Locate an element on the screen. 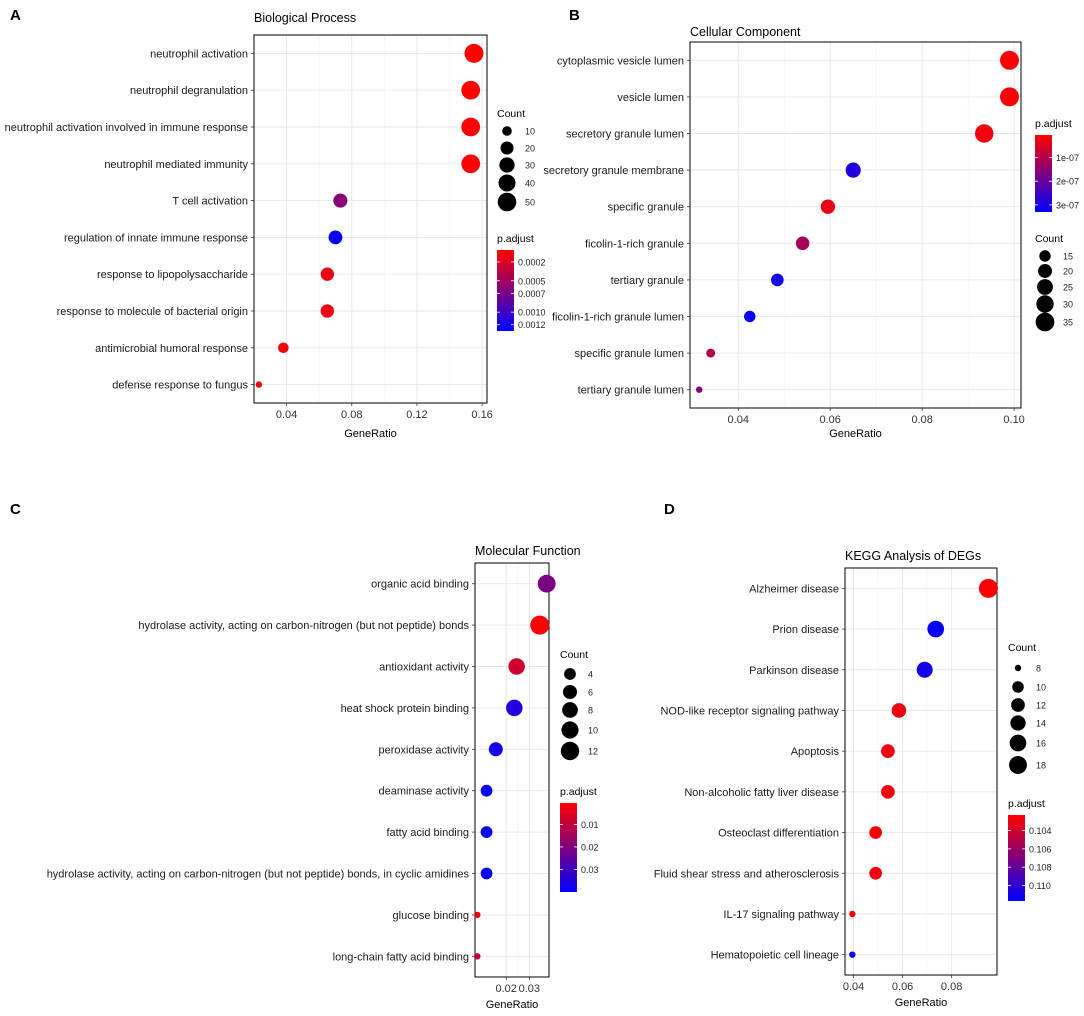 The image size is (1084, 1016). size-legend-label: 25 is located at coordinates (1068, 288).